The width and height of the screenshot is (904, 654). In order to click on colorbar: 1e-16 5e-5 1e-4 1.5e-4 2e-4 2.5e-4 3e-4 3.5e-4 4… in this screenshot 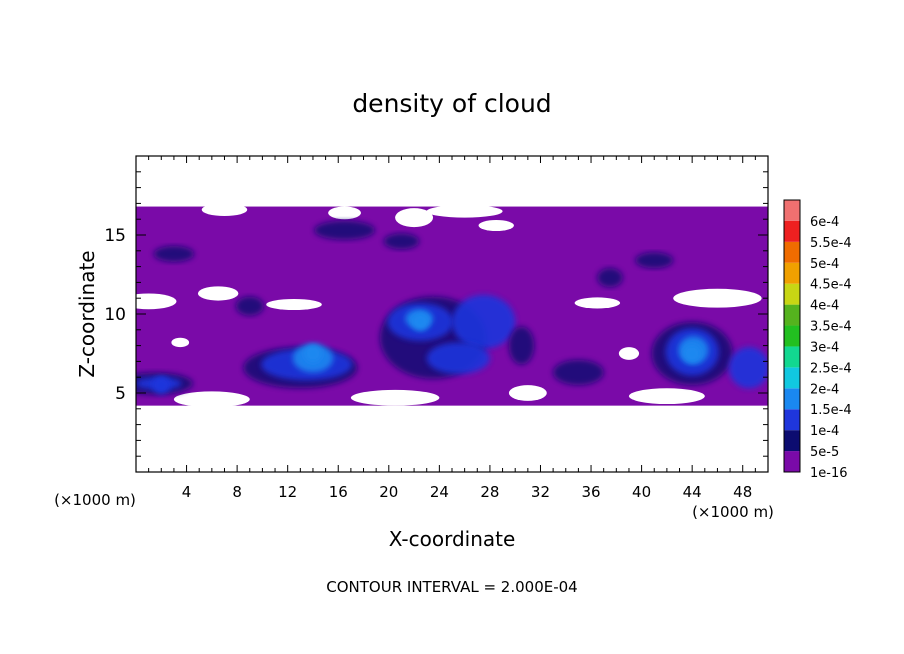, I will do `click(817, 340)`.